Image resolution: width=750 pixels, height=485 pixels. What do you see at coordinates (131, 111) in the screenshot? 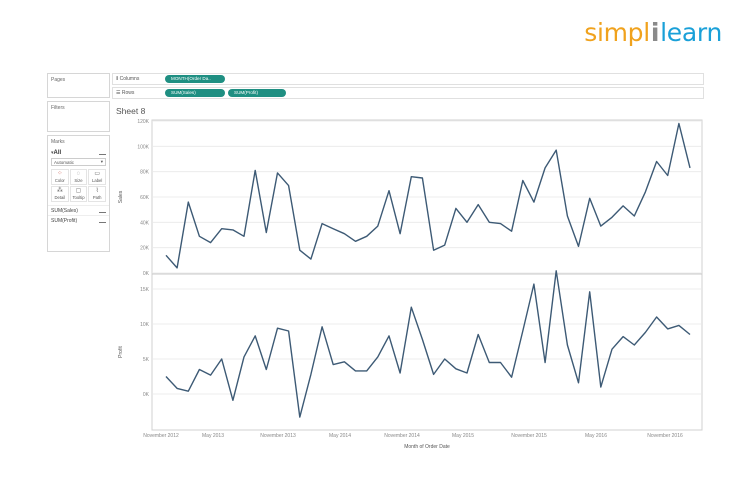
I see `sheet-title: Sheet 8` at bounding box center [131, 111].